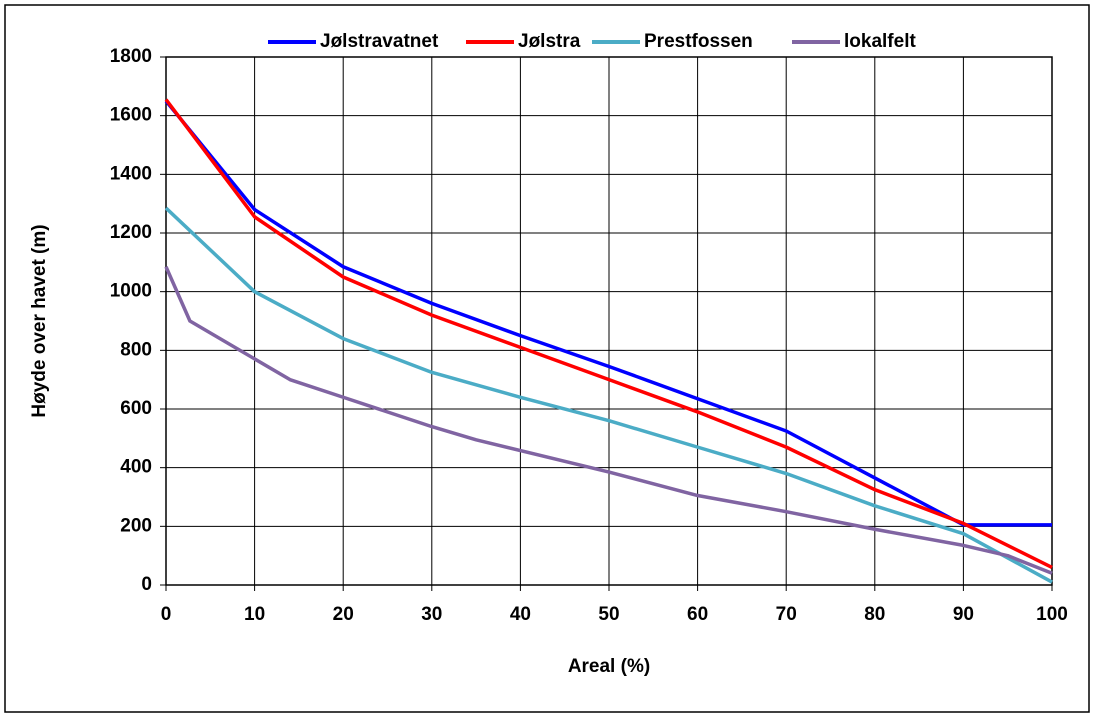 This screenshot has height=724, width=1096. I want to click on y-tick-label: 600, so click(136, 408).